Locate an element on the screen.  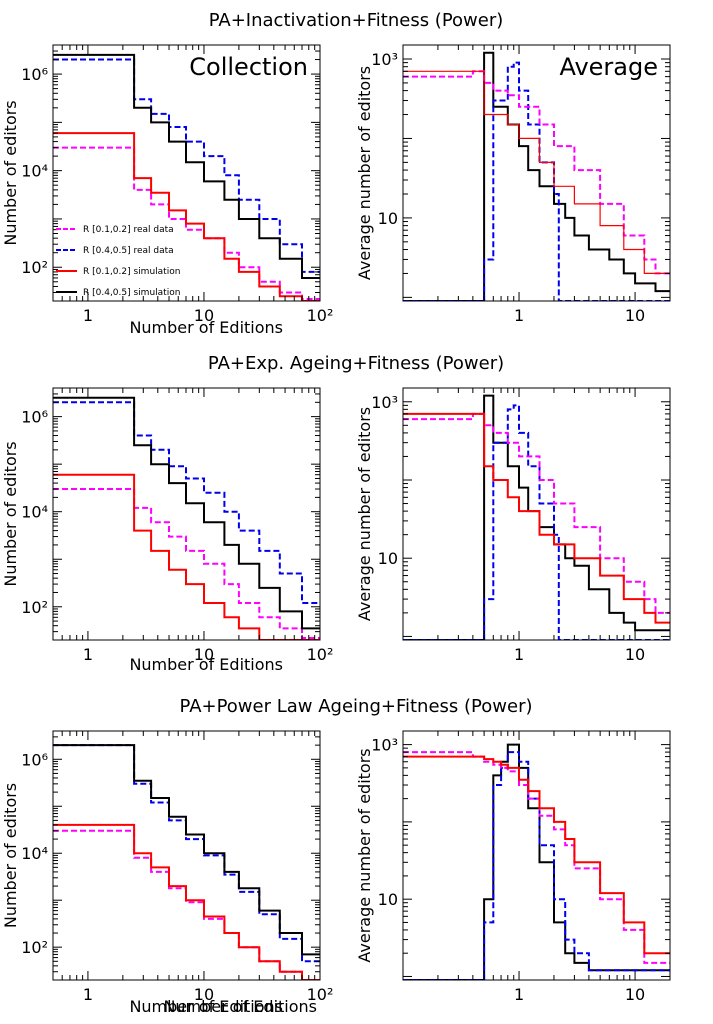
panel-1-0-y-tick-label: 10⁶ is located at coordinates (34, 417).